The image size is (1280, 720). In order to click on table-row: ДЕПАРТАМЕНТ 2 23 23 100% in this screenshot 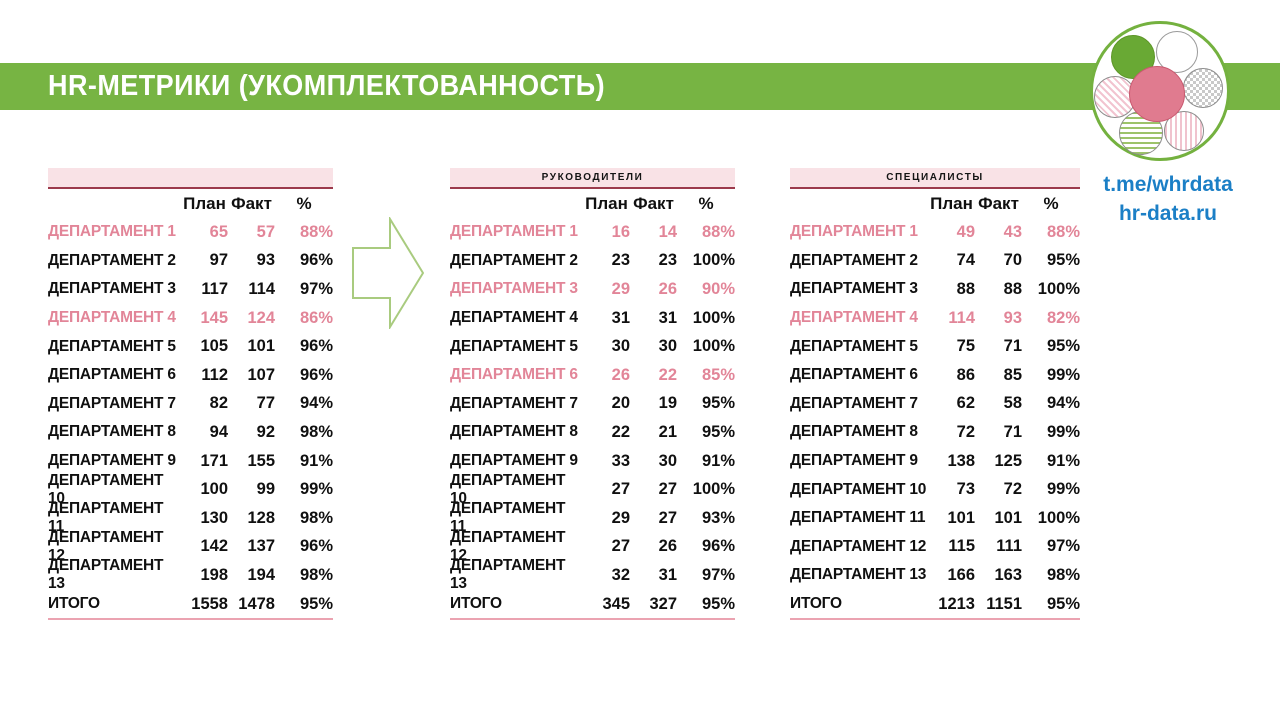, I will do `click(592, 261)`.